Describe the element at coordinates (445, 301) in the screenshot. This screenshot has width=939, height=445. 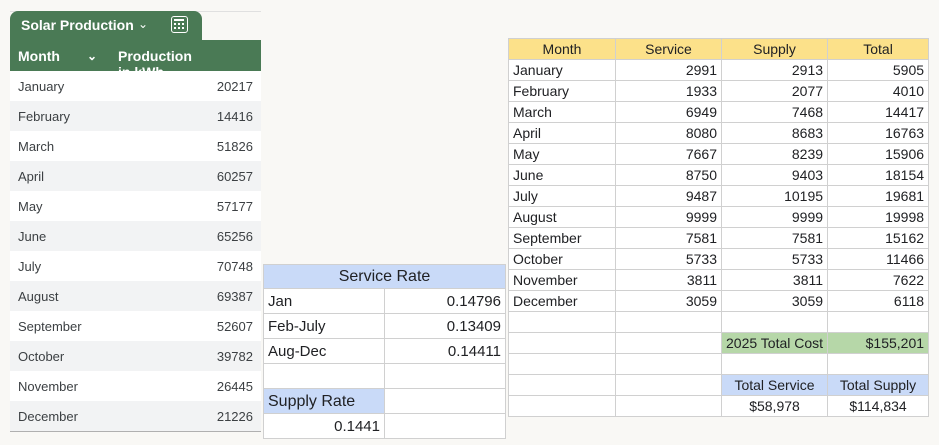
I see `service-rate-value-jan: 0.14796` at that location.